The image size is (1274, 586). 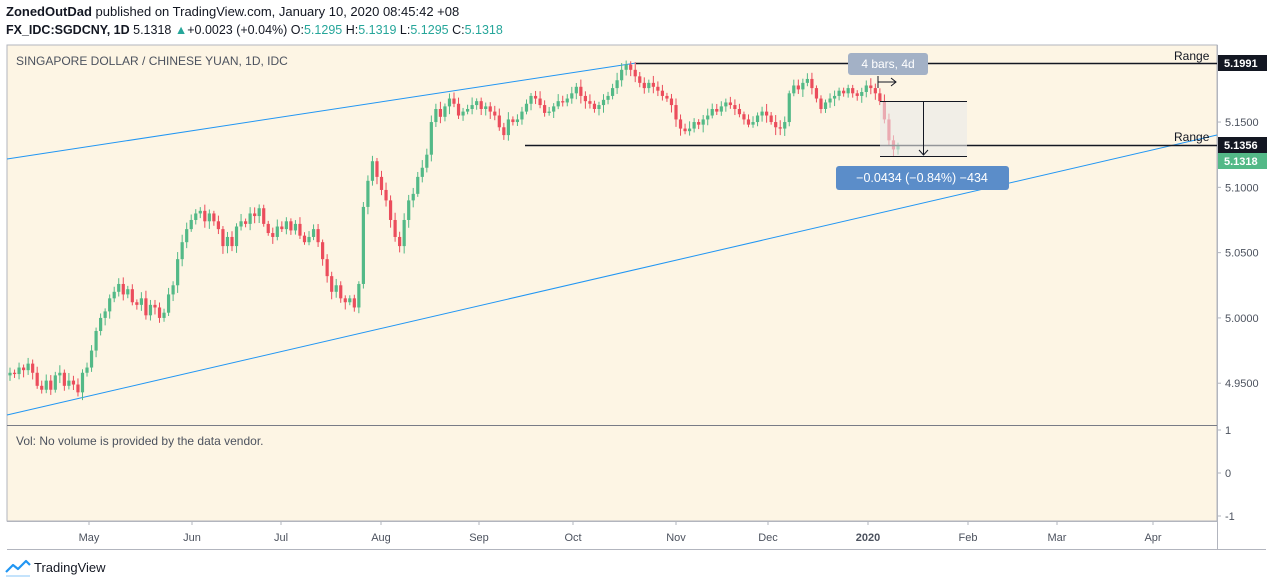 I want to click on author-name: ZonedOutDad, so click(x=49, y=11).